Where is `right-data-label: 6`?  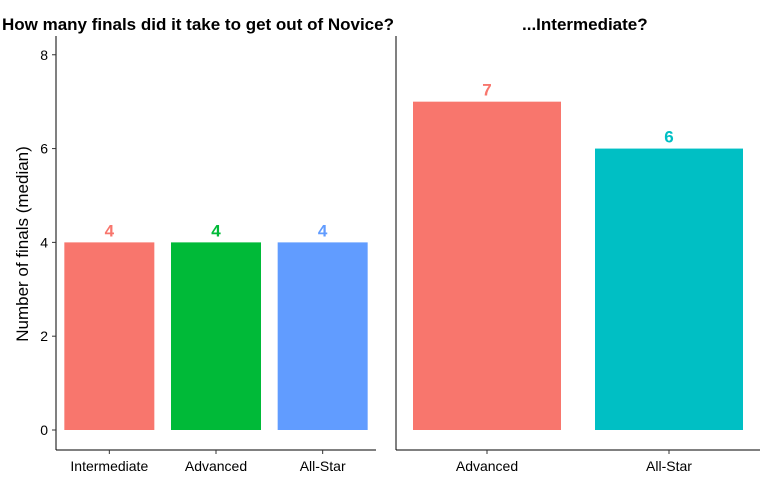
right-data-label: 6 is located at coordinates (668, 137).